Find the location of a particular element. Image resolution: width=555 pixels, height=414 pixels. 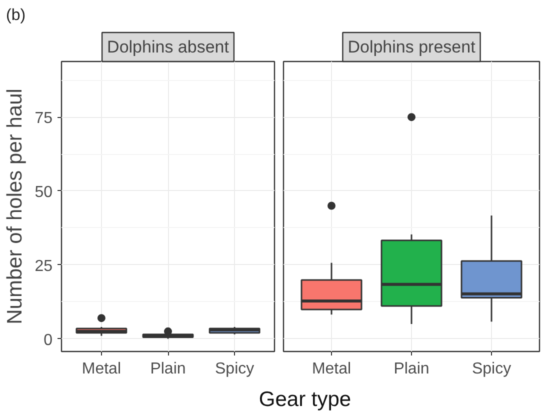

text: (b) is located at coordinates (16, 16).